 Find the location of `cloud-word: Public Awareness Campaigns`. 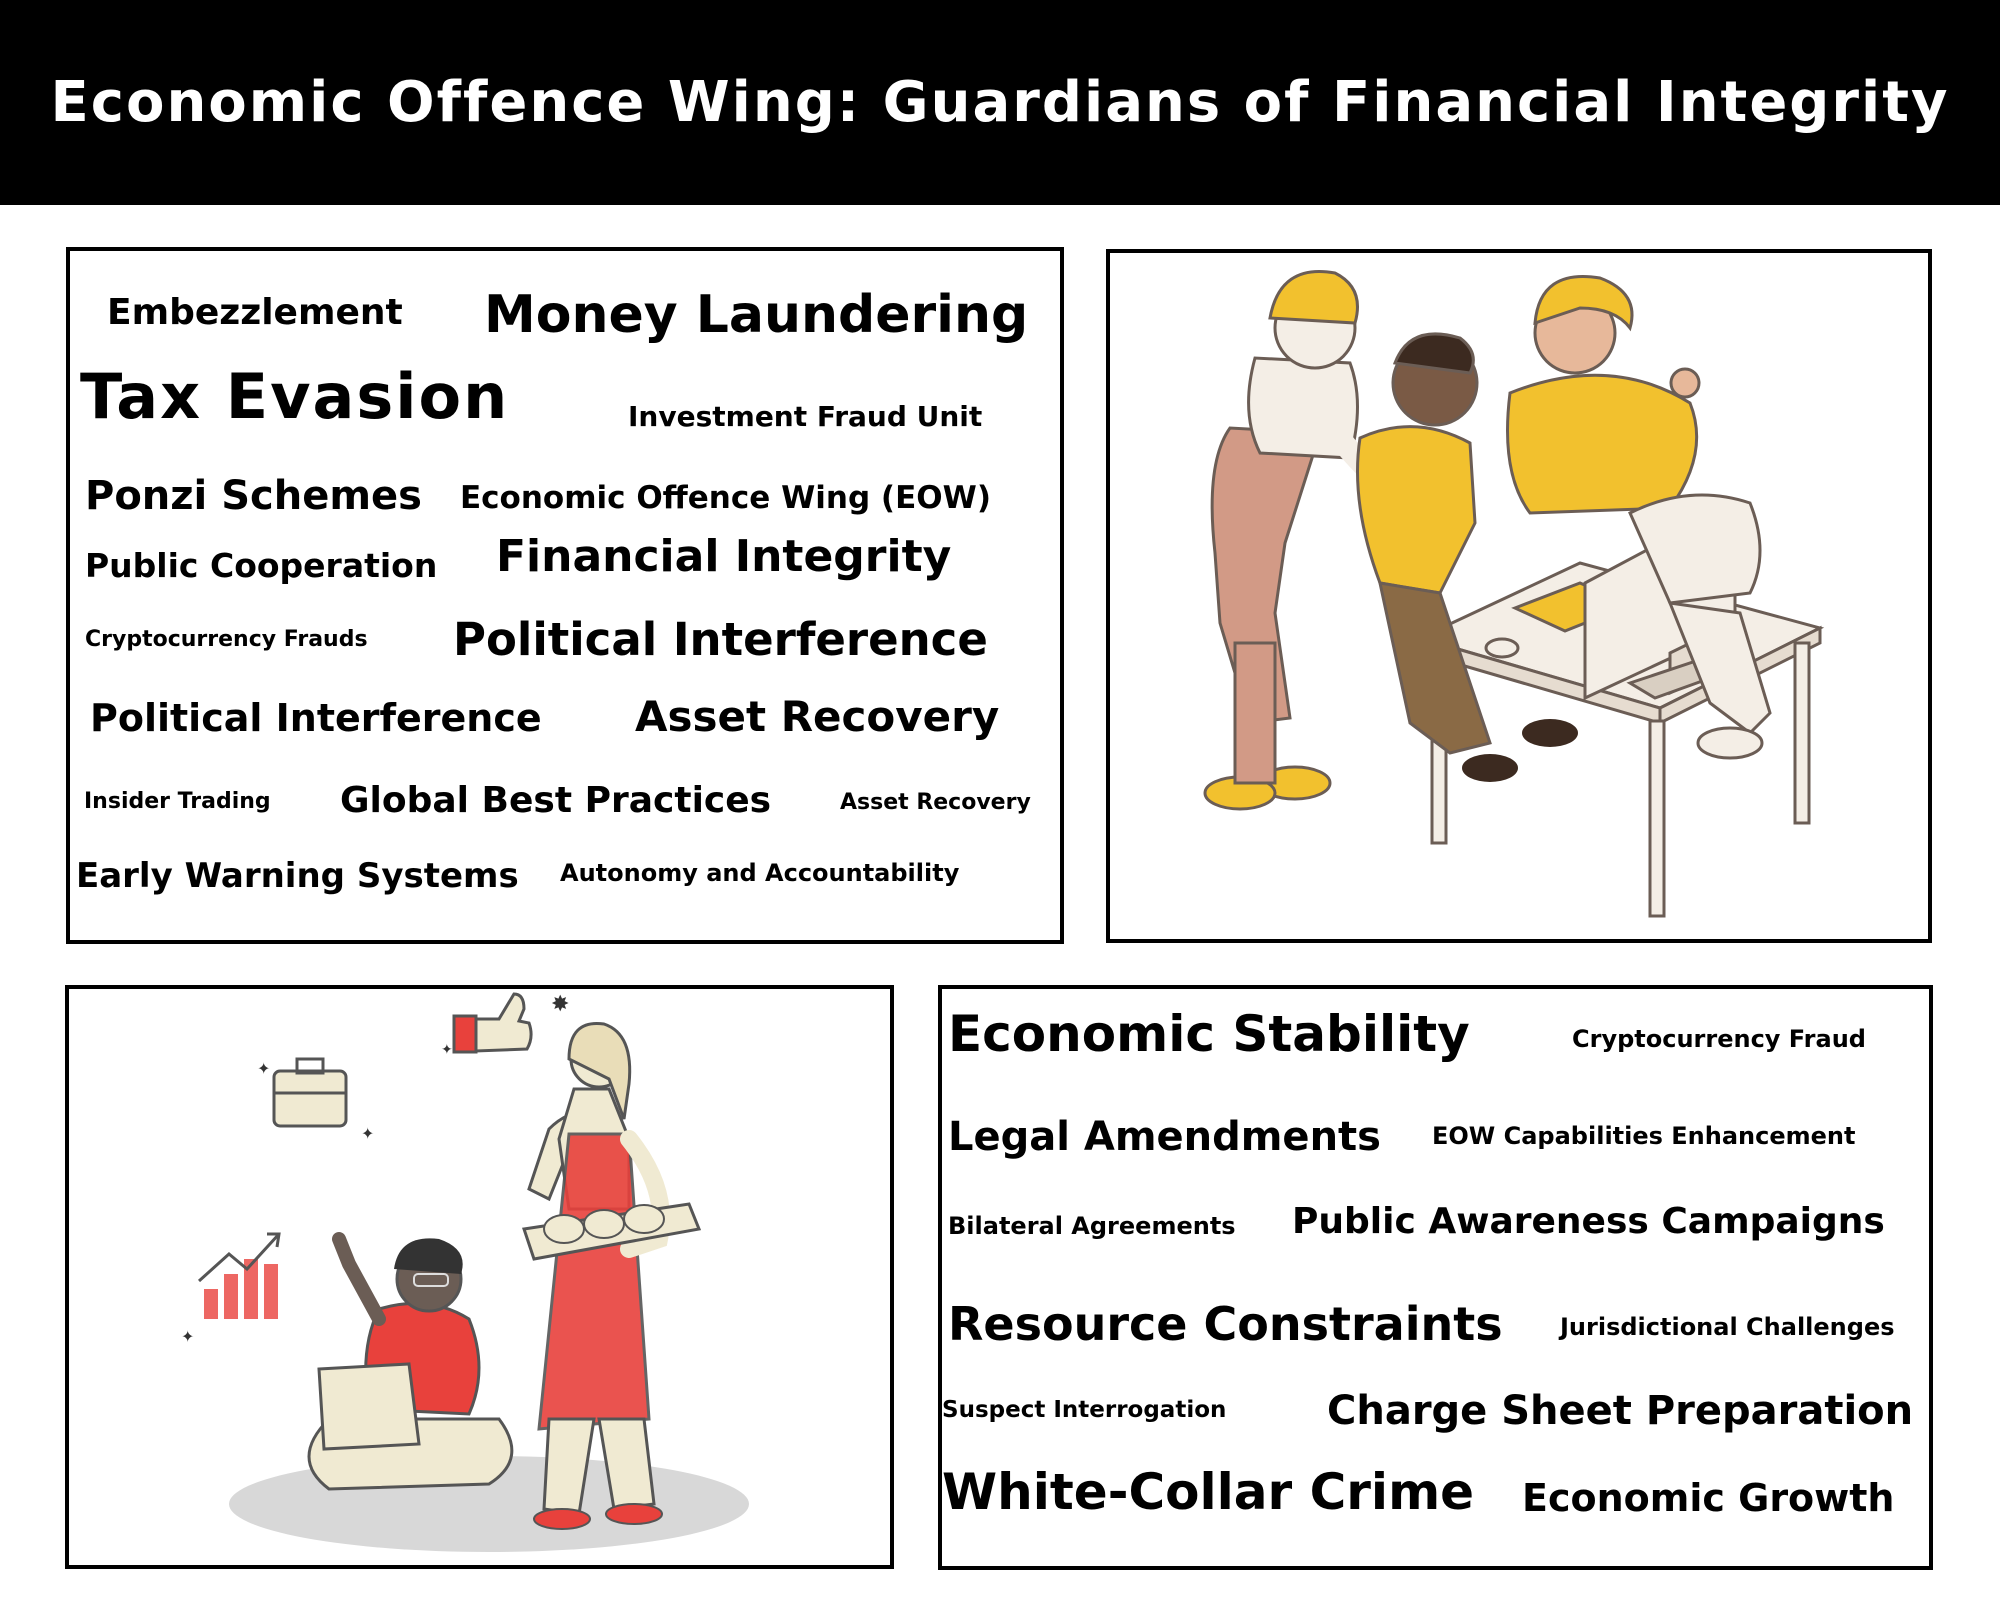

cloud-word: Public Awareness Campaigns is located at coordinates (1588, 1221).